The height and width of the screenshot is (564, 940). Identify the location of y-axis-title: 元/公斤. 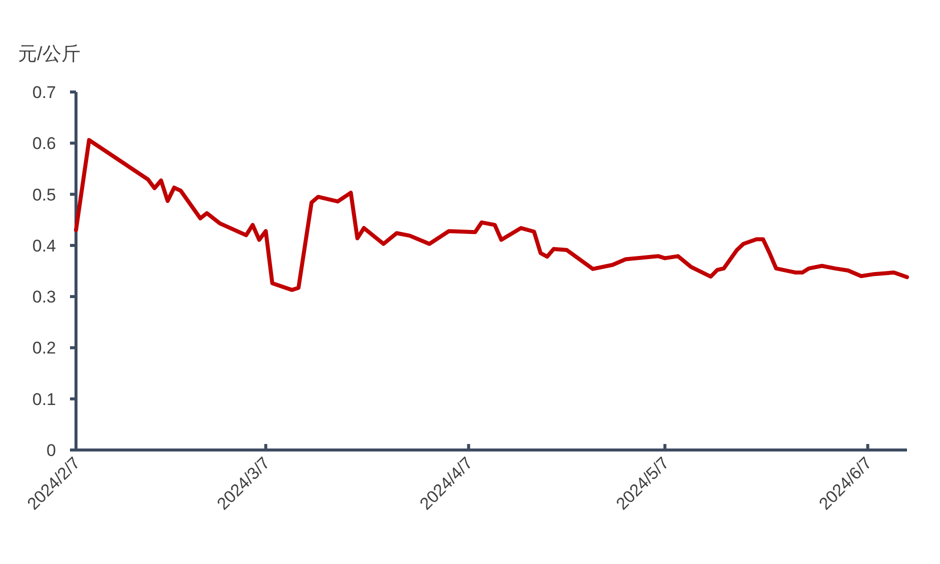
(49, 54).